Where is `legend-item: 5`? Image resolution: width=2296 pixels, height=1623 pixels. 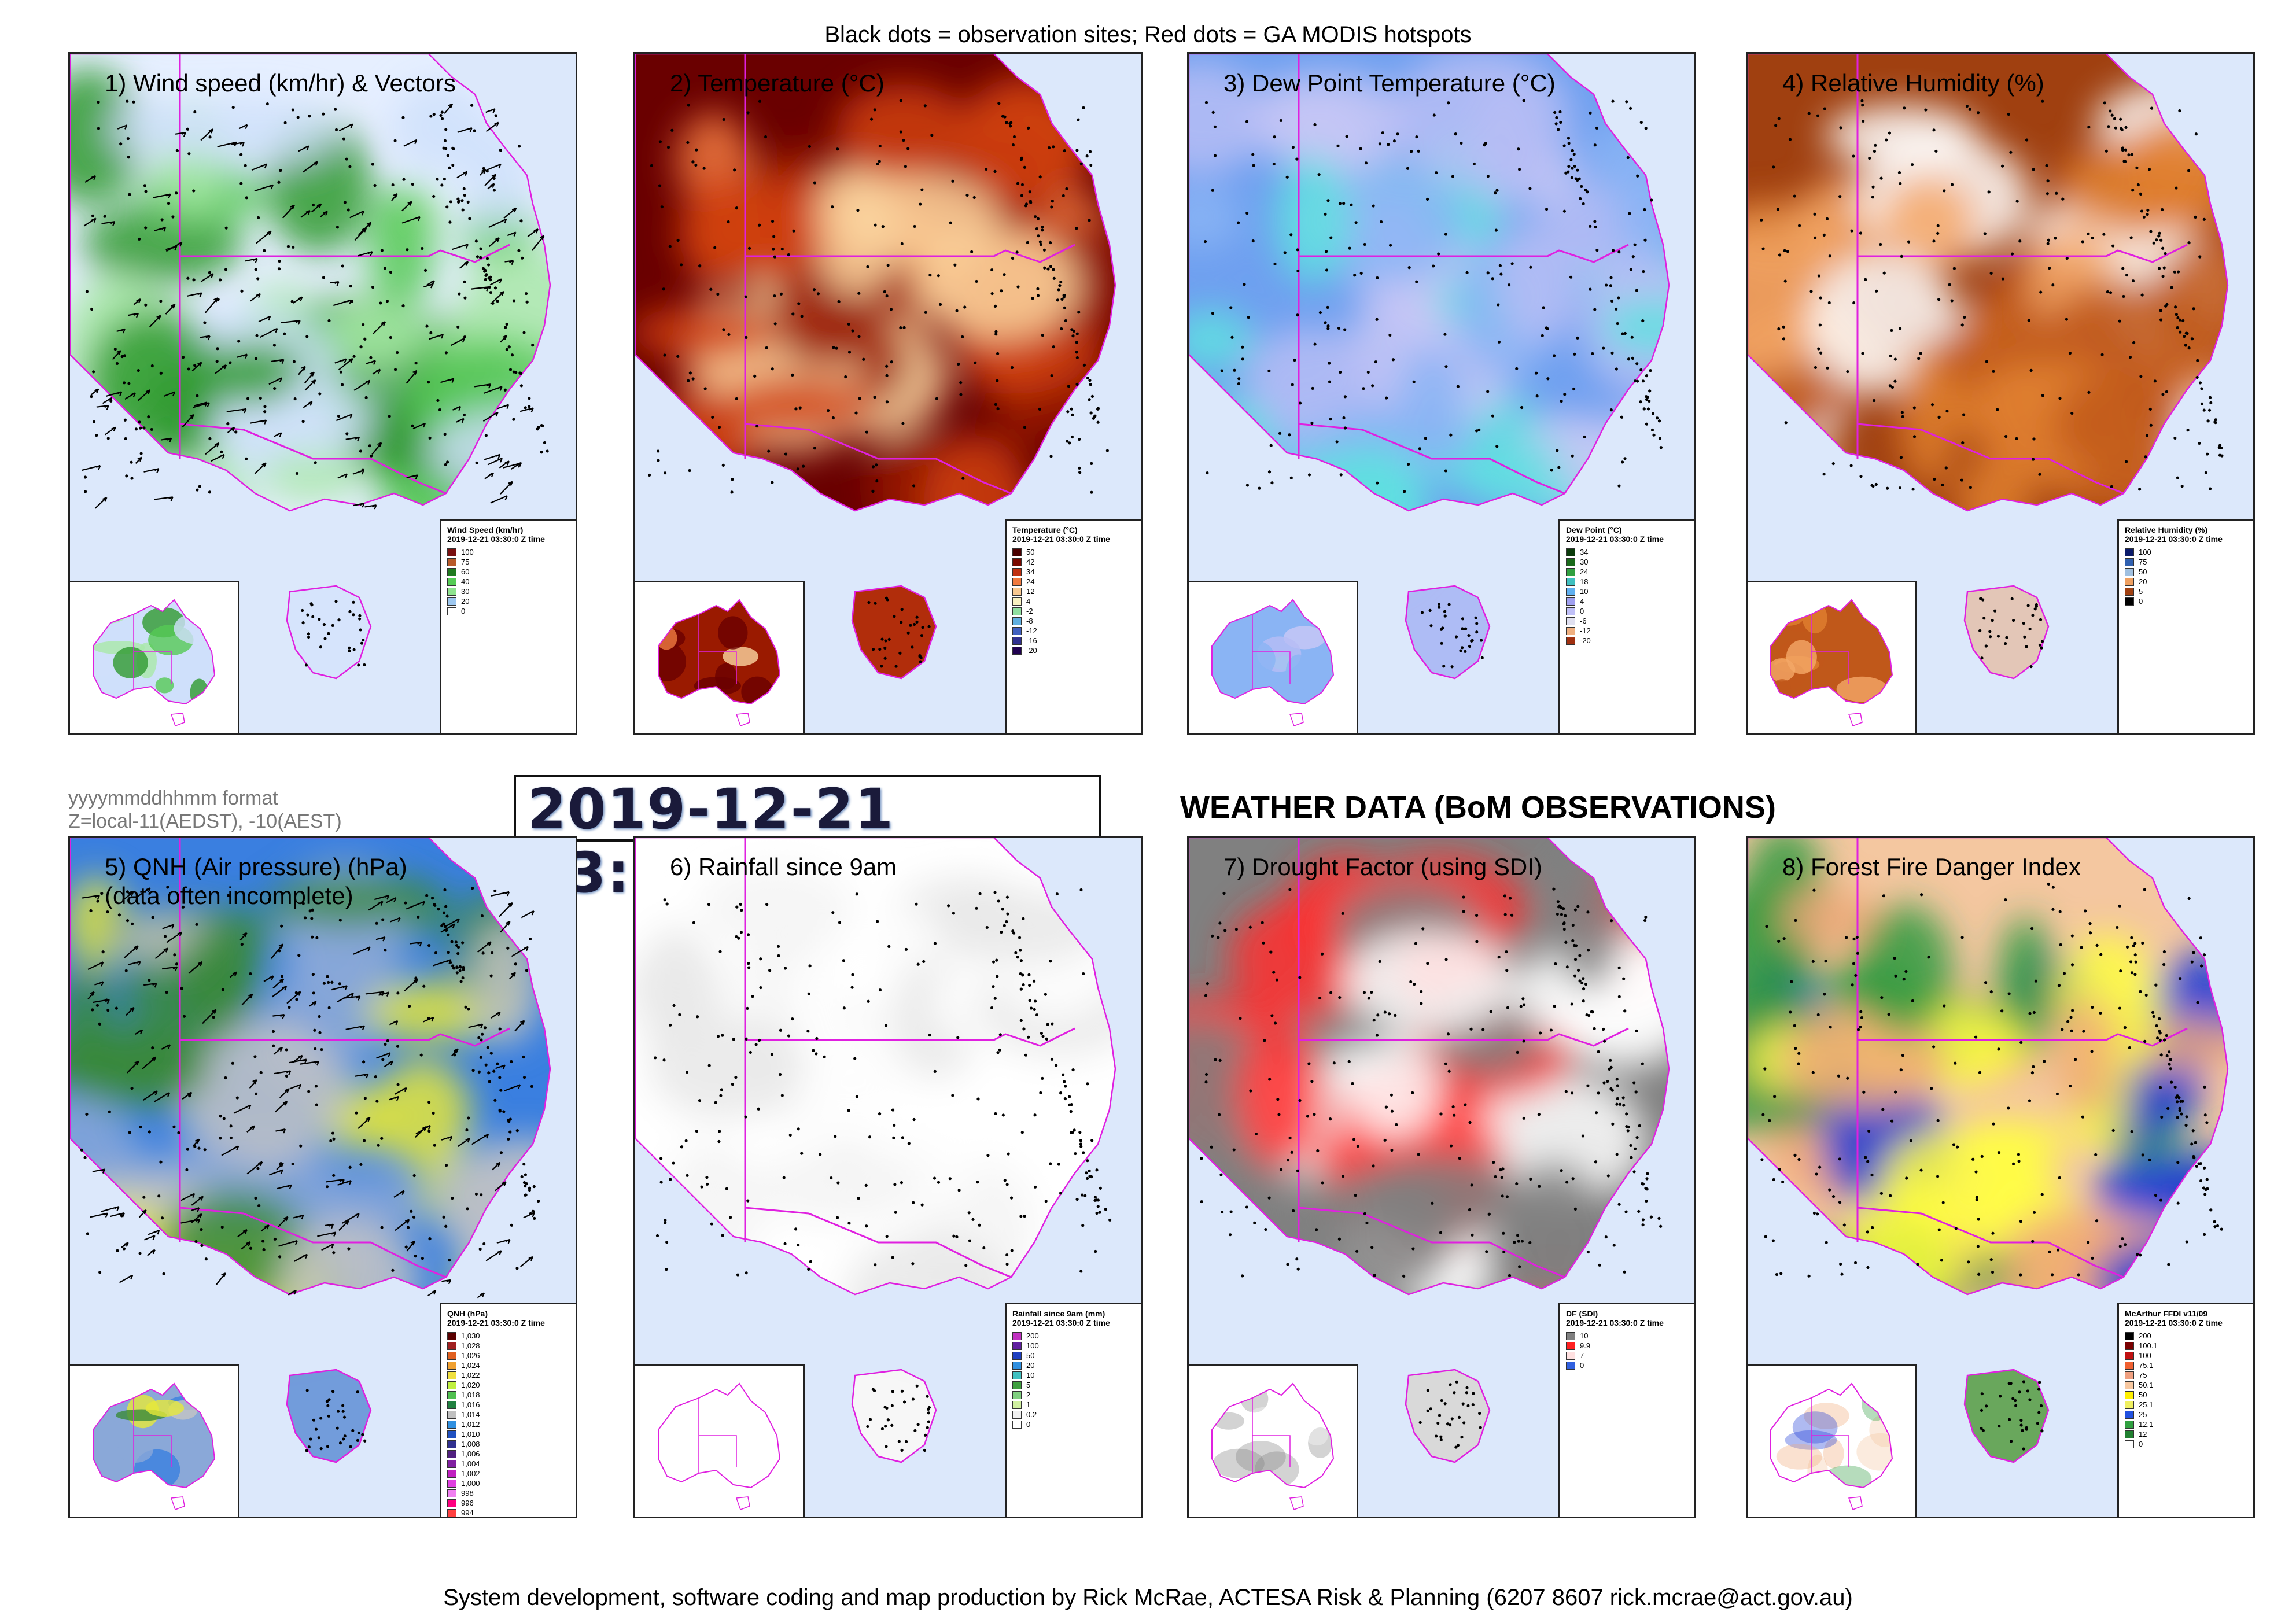 legend-item: 5 is located at coordinates (2186, 592).